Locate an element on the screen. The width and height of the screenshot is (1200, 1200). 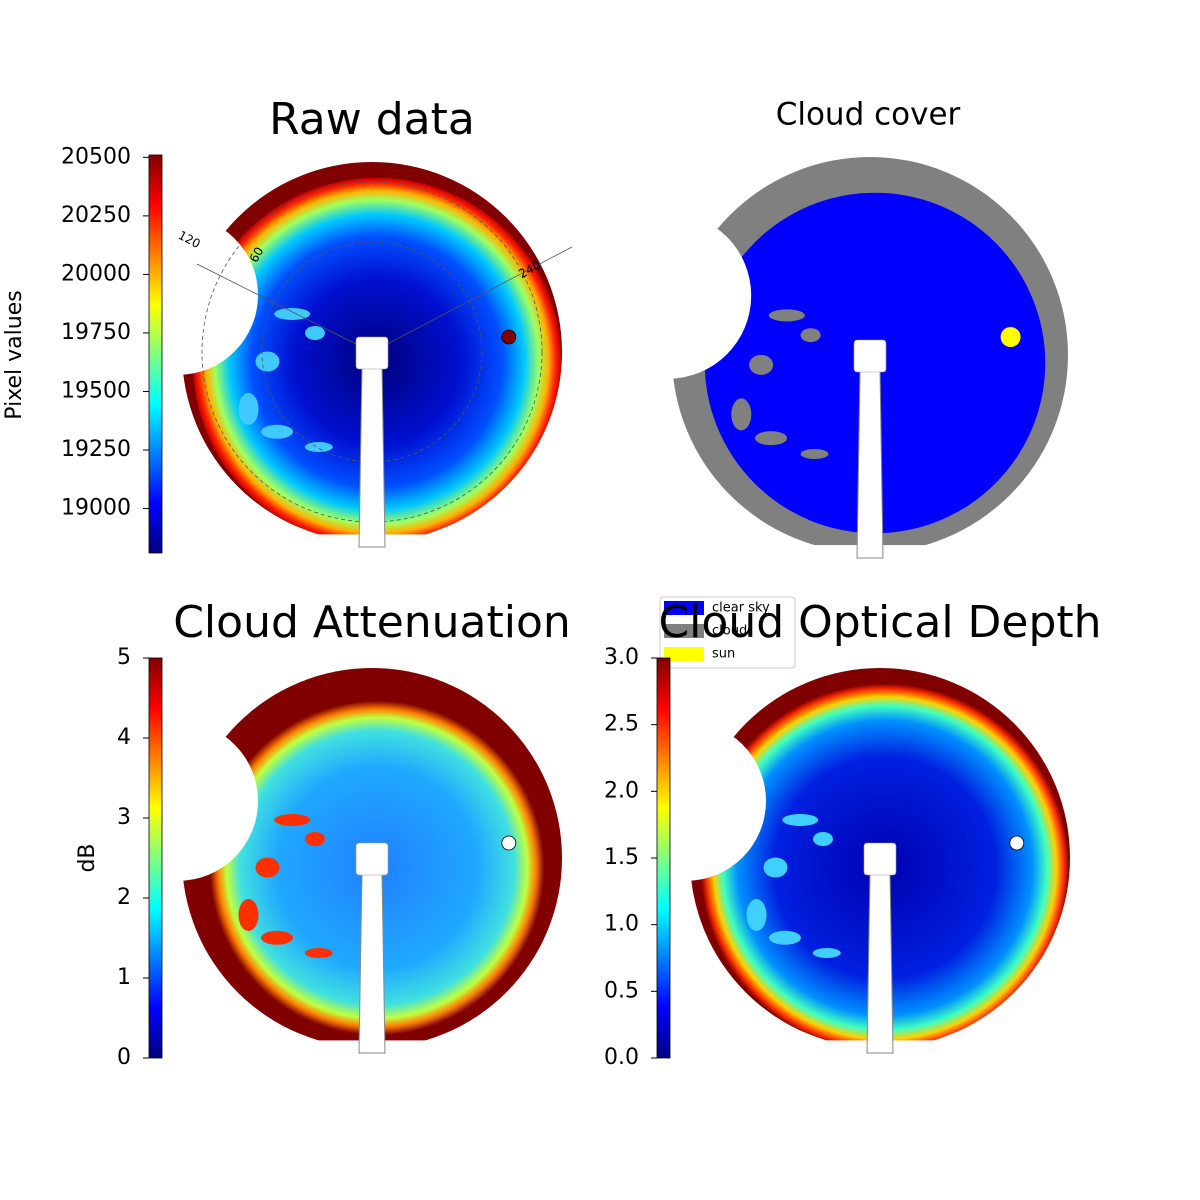
colorbar-tick-label: 4 is located at coordinates (124, 737).